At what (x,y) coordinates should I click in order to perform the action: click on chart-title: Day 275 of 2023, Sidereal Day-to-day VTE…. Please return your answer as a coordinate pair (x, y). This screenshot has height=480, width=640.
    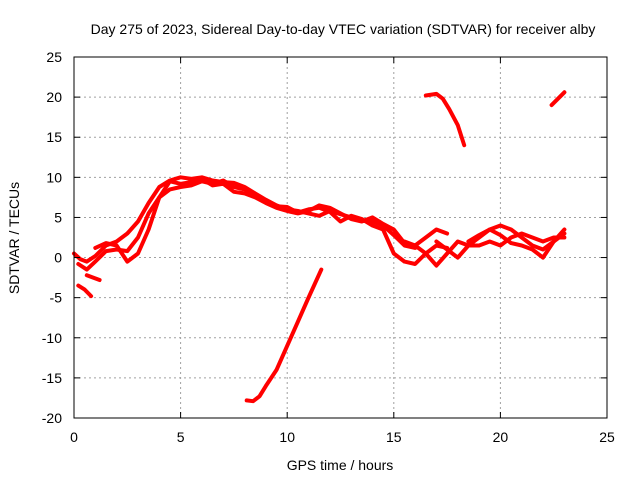
    Looking at the image, I should click on (343, 29).